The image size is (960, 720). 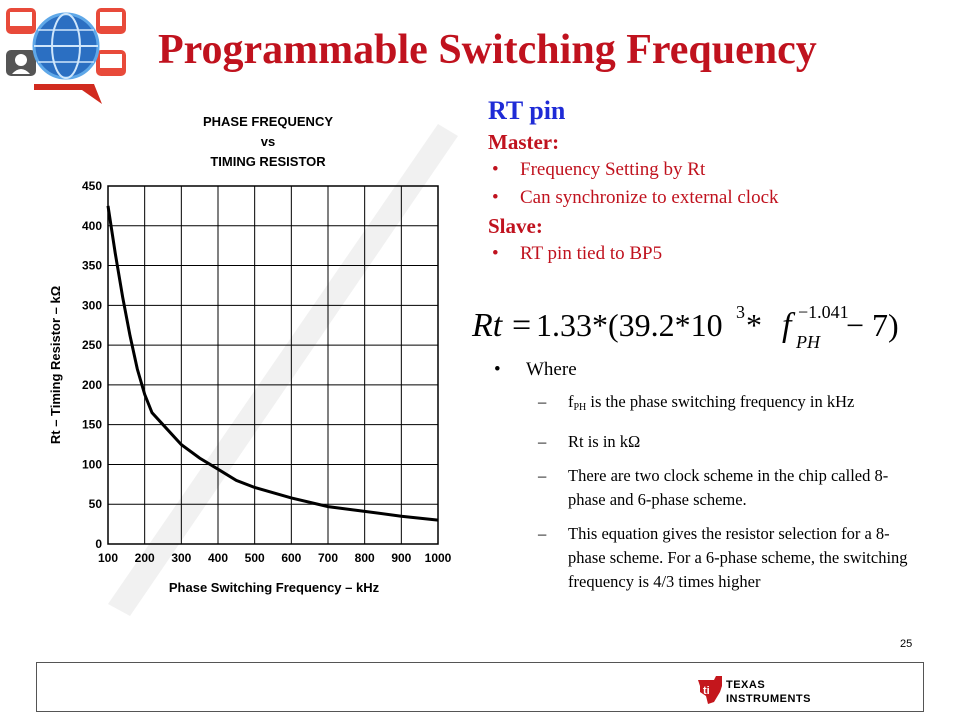 What do you see at coordinates (720, 401) in the screenshot?
I see `where-item-fph-rest: is the phase switching frequency in kHz` at bounding box center [720, 401].